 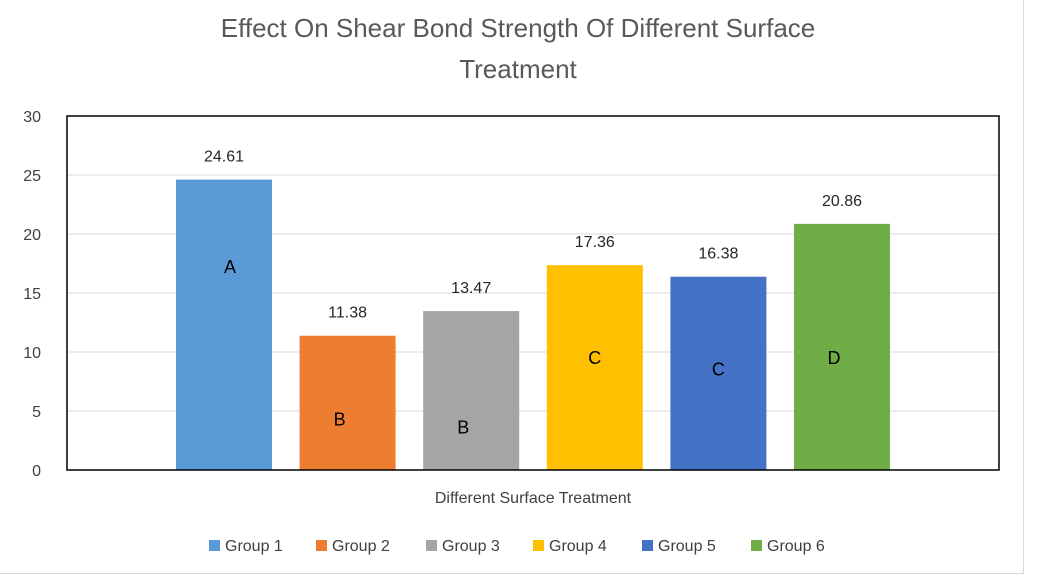 I want to click on y-tick-label: 10, so click(x=32, y=353).